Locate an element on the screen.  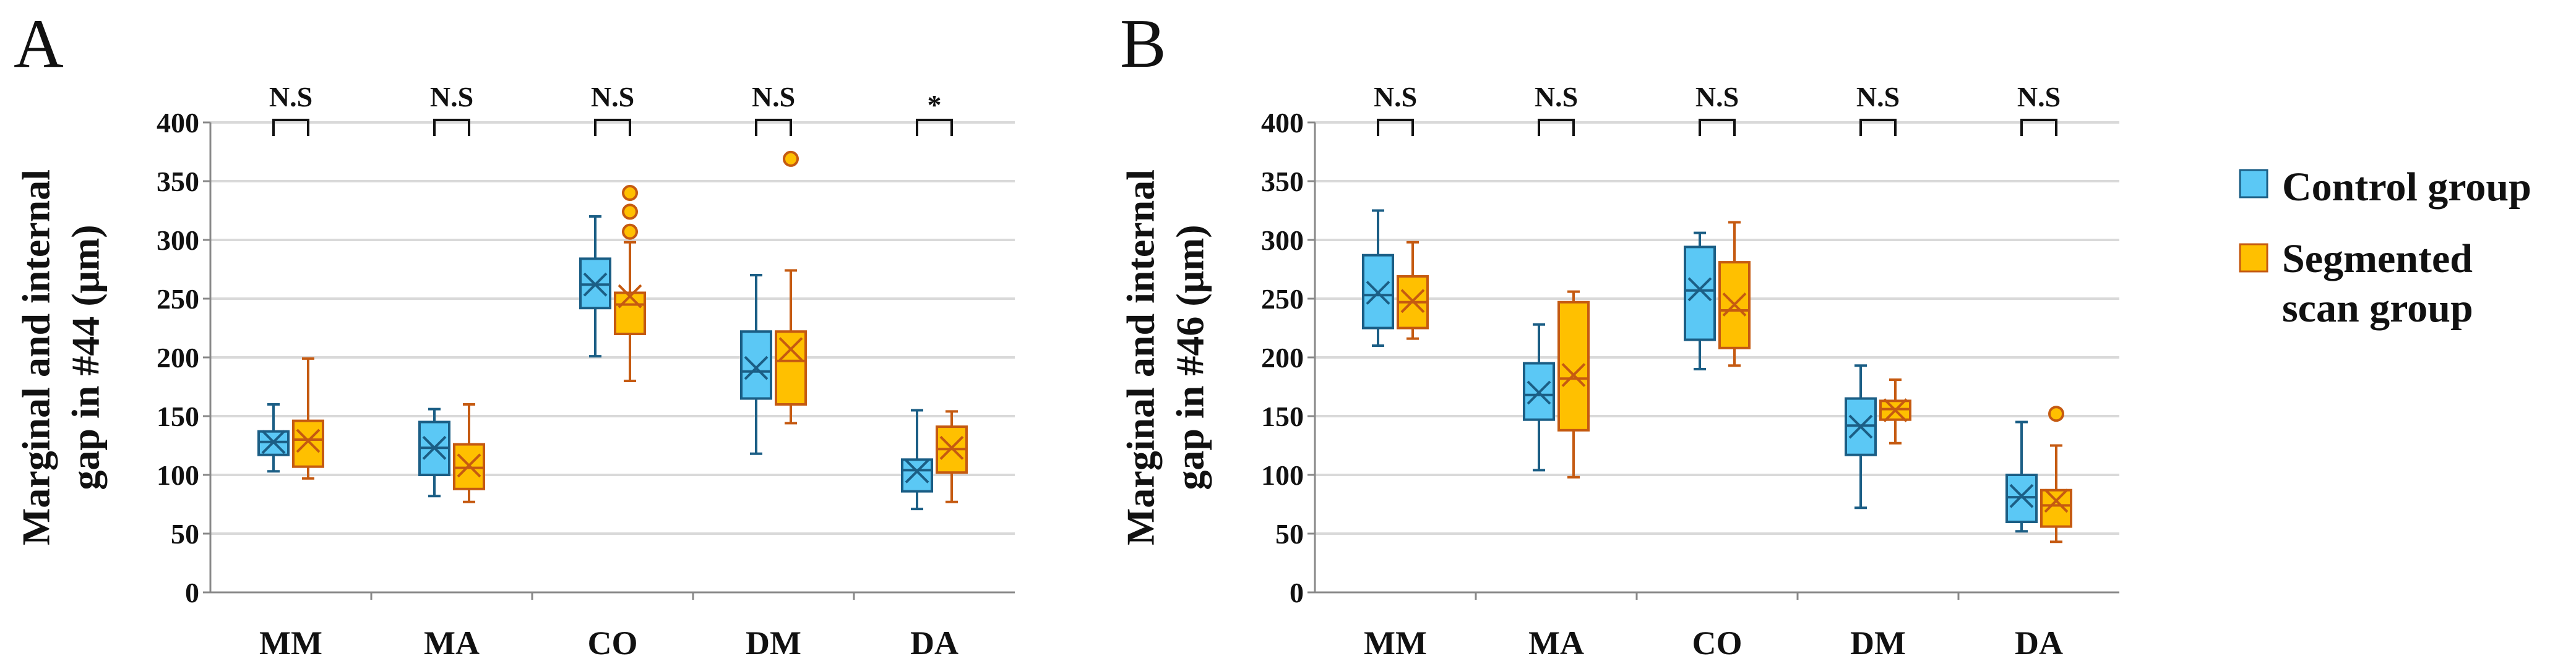
y-axis-title-line2: gap in #44 (μm) is located at coordinates (86, 357).